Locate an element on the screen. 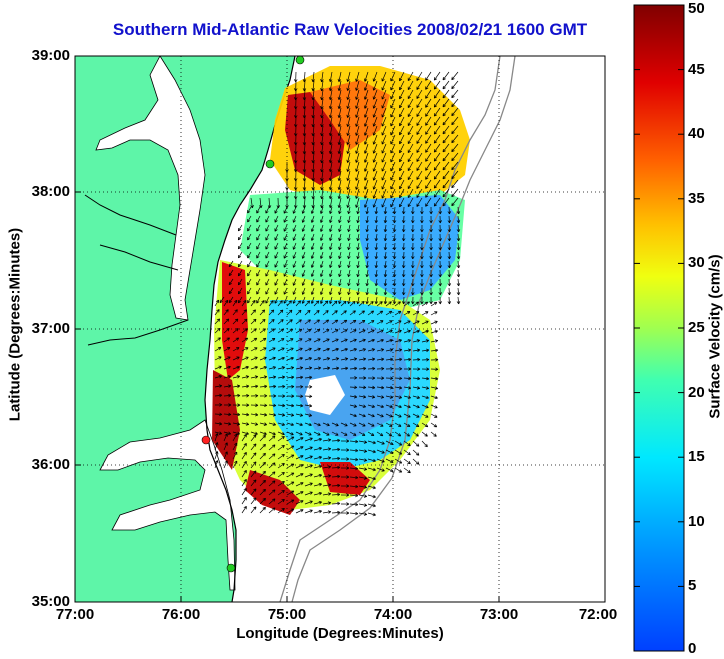 The image size is (724, 659). velocity-region-south-red is located at coordinates (272, 492).